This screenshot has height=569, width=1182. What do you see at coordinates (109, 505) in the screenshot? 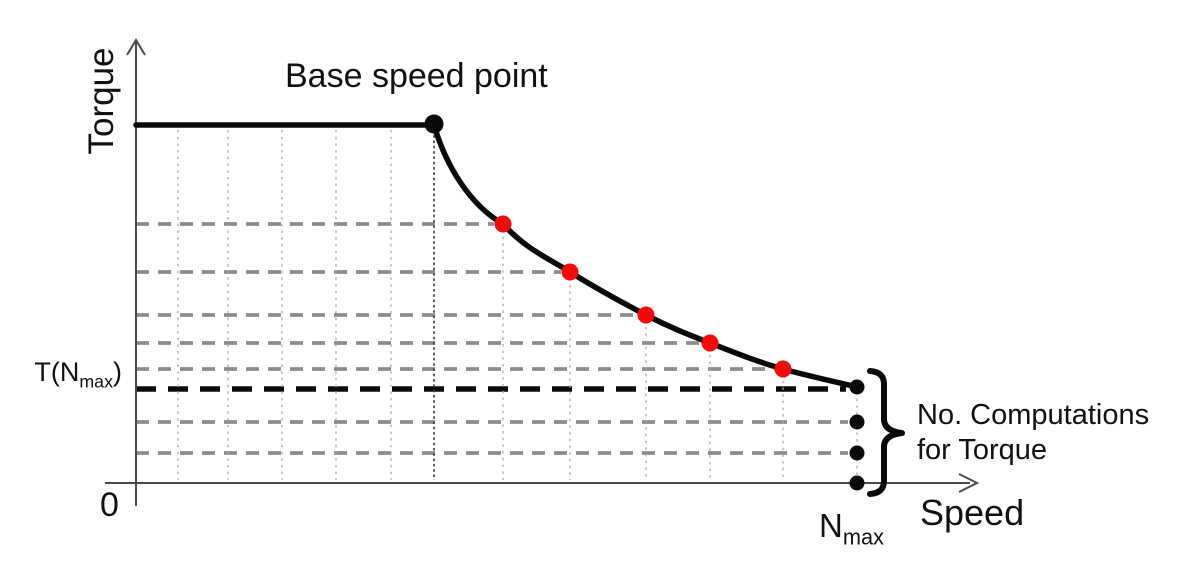
I see `origin-label: 0` at bounding box center [109, 505].